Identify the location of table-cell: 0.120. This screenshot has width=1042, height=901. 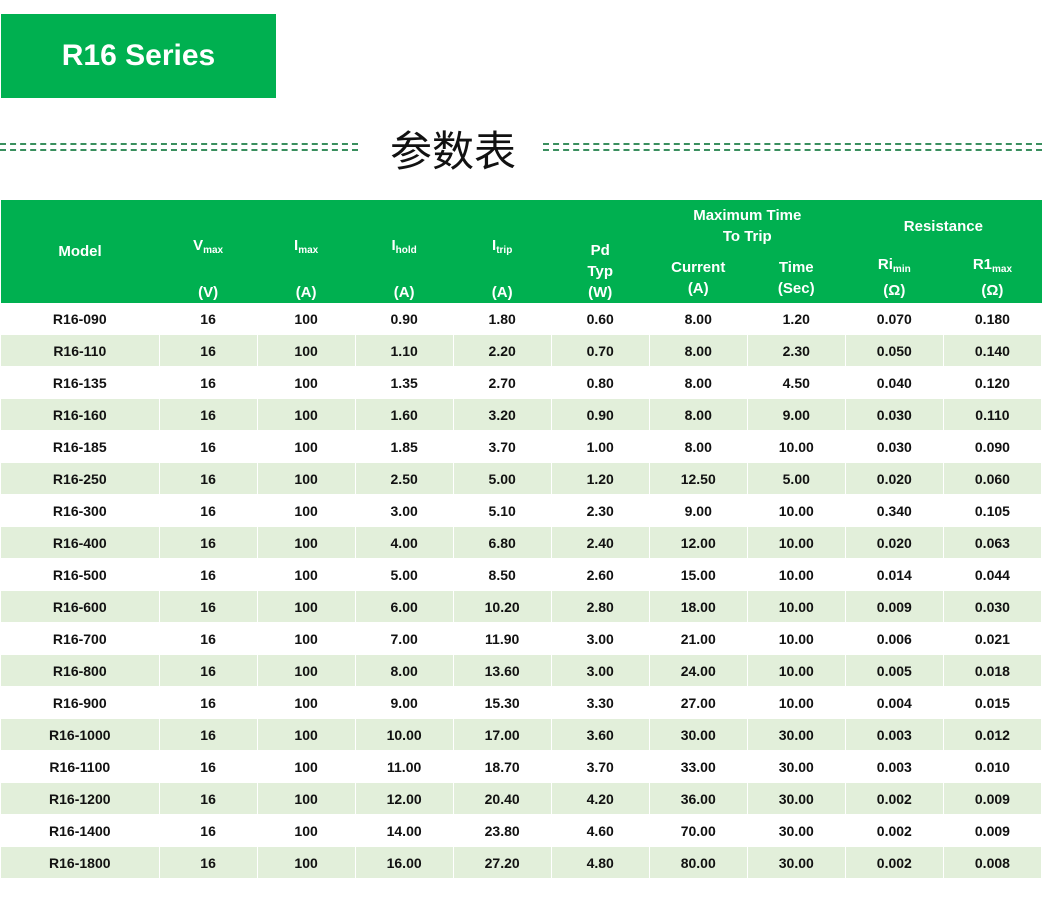
(992, 382).